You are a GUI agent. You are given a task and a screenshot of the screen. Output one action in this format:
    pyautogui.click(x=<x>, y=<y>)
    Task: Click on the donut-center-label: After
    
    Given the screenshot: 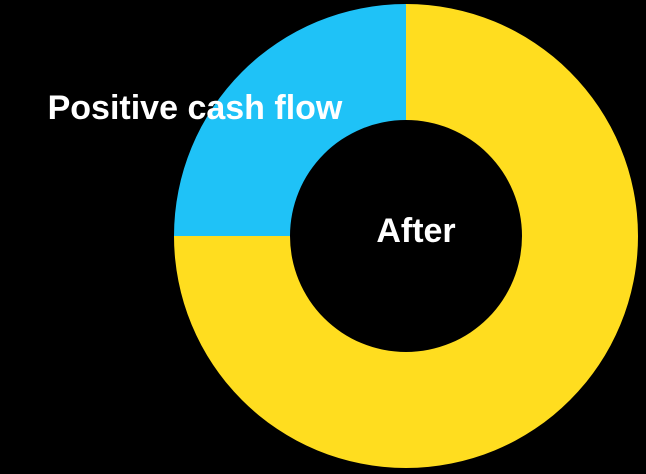 What is the action you would take?
    pyautogui.click(x=415, y=231)
    